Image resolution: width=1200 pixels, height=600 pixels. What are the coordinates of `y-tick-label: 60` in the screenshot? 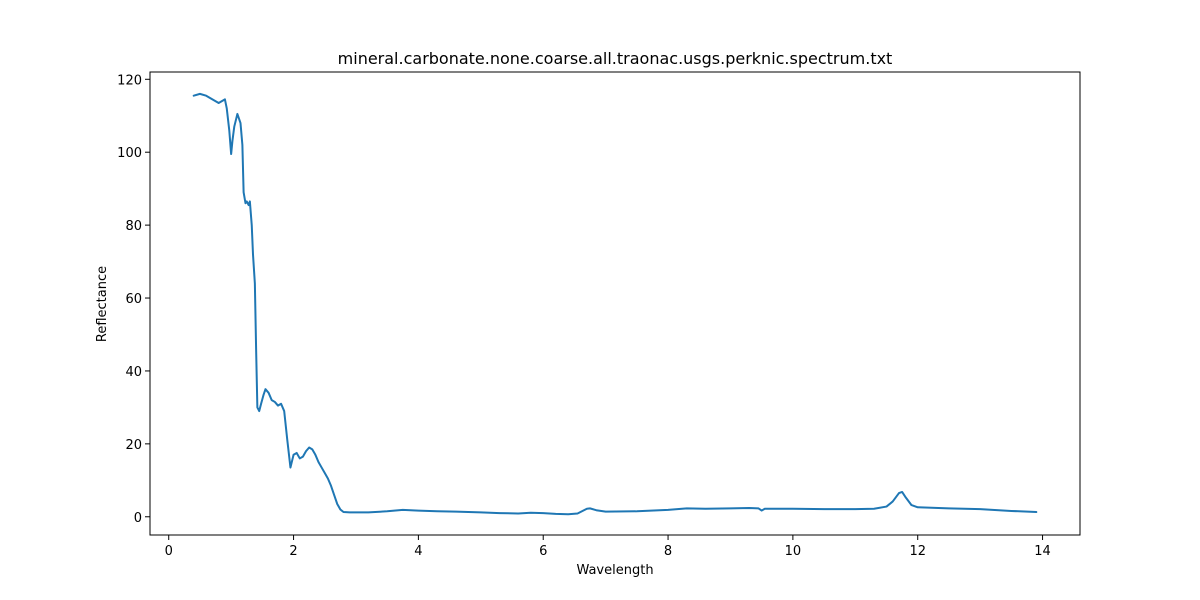 It's located at (133, 299).